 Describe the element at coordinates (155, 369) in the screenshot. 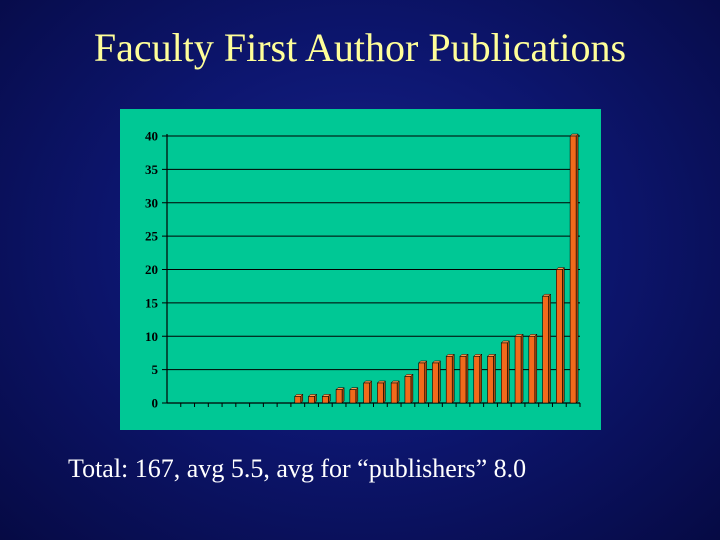

I see `y-tick-label-5: 5` at that location.